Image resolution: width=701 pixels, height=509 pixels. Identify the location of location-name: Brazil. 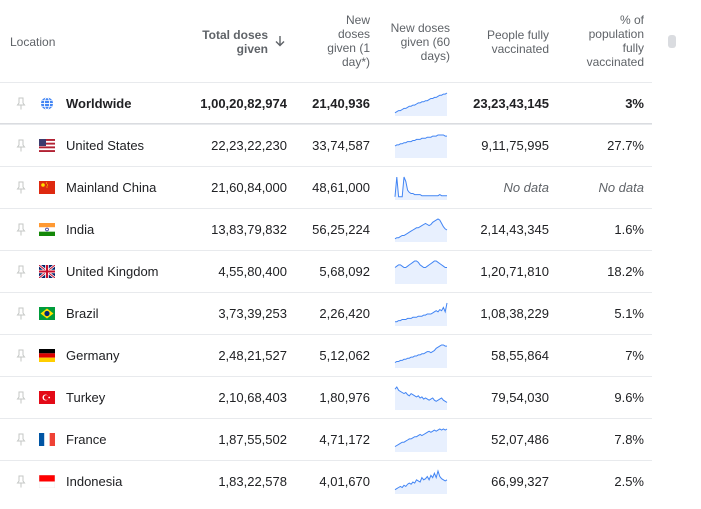
(82, 313).